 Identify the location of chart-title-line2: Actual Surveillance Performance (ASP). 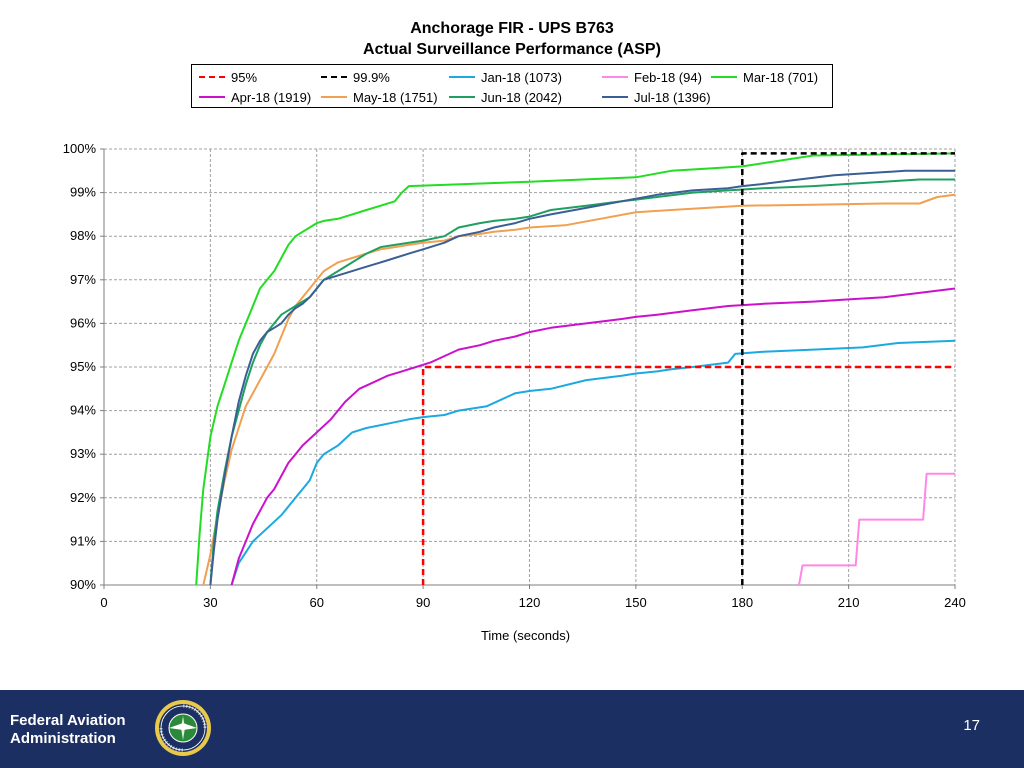
(512, 49).